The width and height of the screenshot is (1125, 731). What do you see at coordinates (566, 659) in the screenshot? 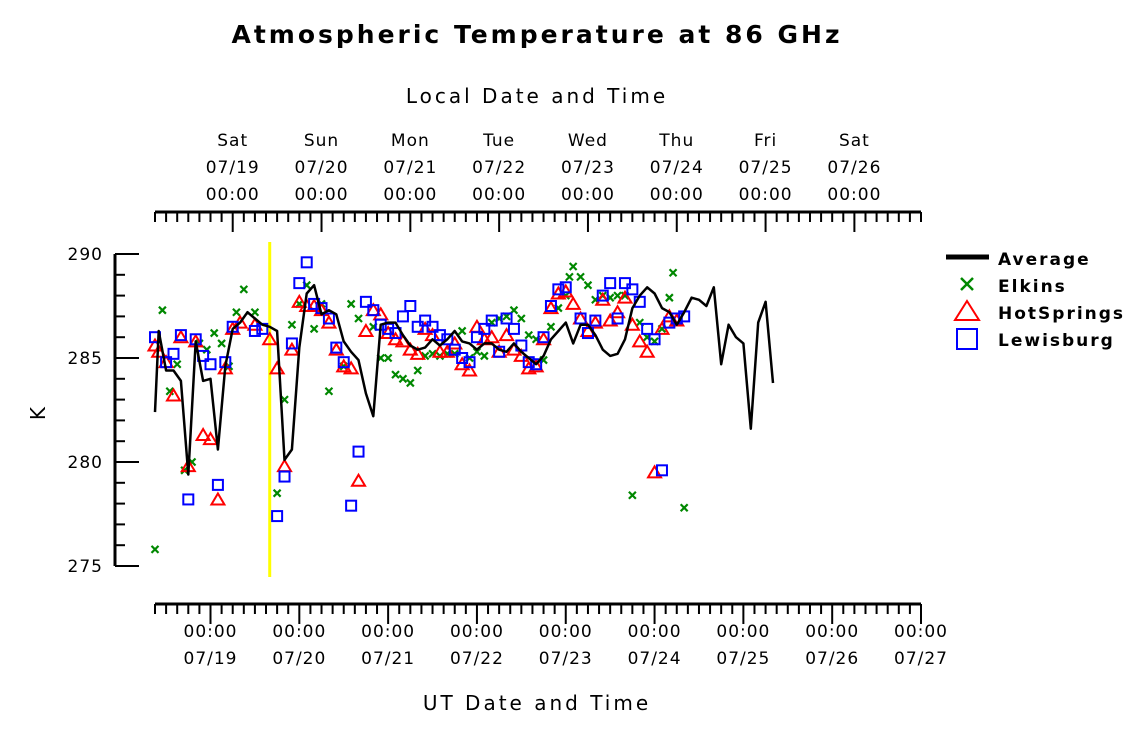
I see `bottom-tick-date-label: 07/23` at bounding box center [566, 659].